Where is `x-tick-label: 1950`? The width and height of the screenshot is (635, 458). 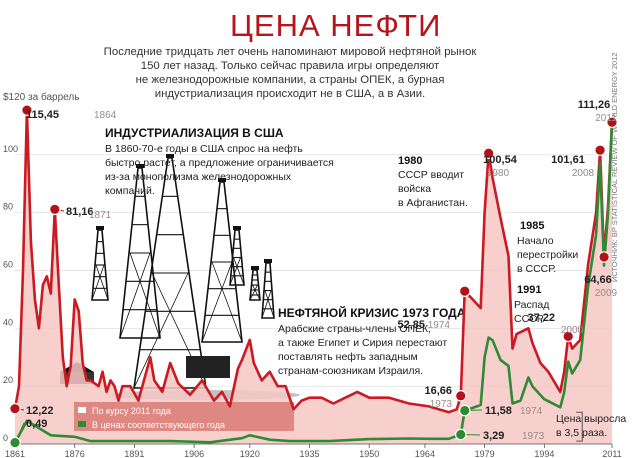
x-tick-label: 1950 is located at coordinates (369, 453).